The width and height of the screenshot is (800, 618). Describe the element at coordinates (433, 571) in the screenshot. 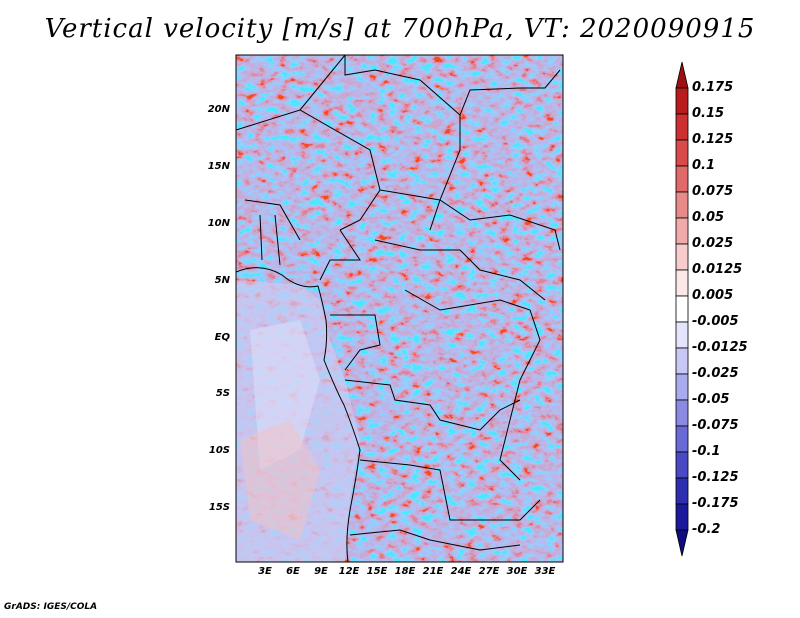

I see `lon-label: 21E` at that location.